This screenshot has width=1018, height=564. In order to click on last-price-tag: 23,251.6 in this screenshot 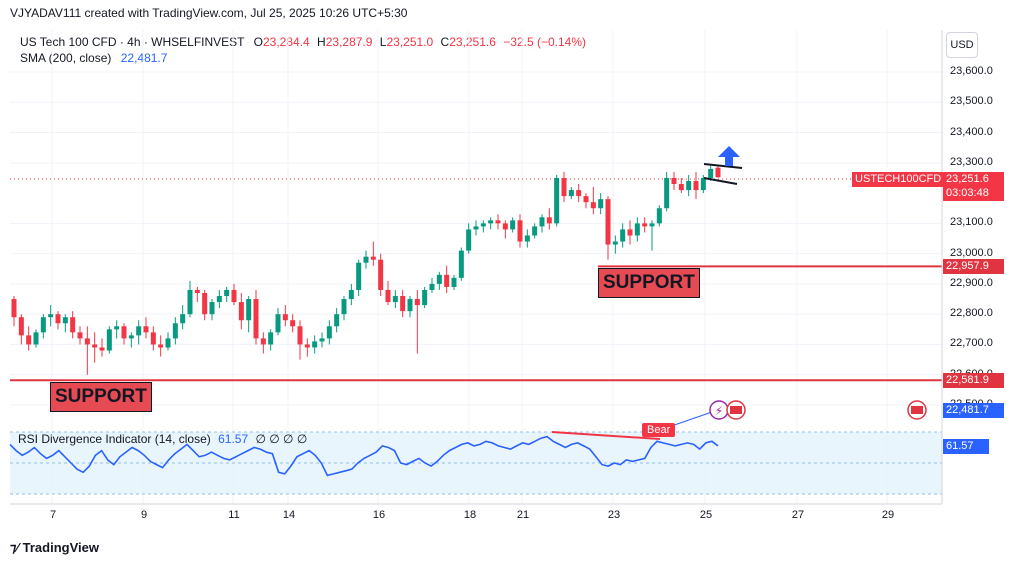, I will do `click(973, 179)`.